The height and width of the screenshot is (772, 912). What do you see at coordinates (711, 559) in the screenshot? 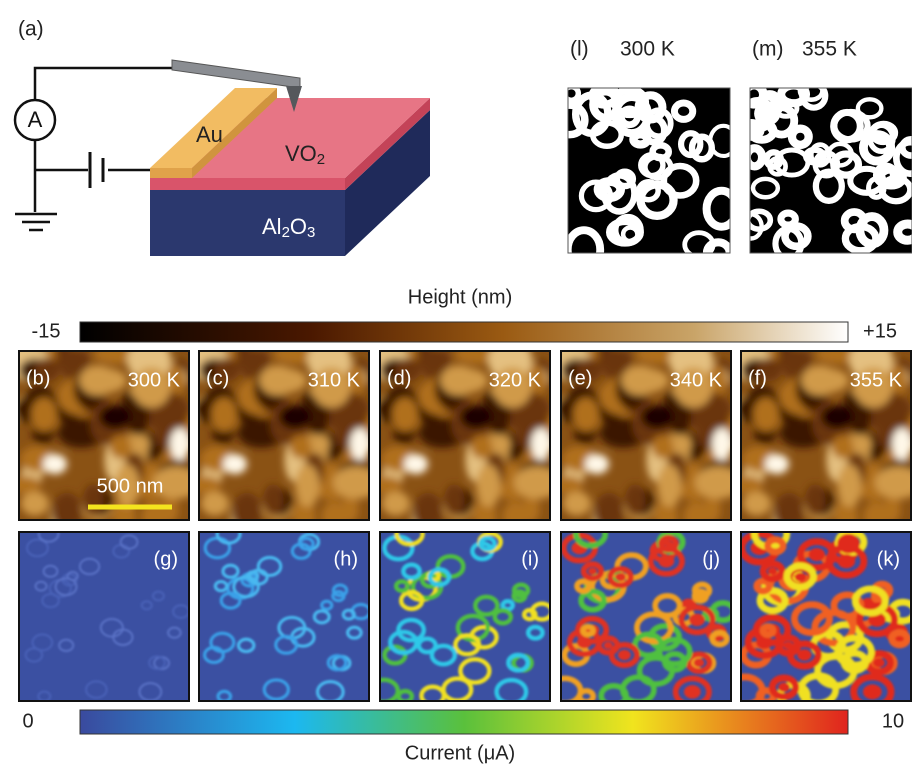
I see `panel-label: (j)` at bounding box center [711, 559].